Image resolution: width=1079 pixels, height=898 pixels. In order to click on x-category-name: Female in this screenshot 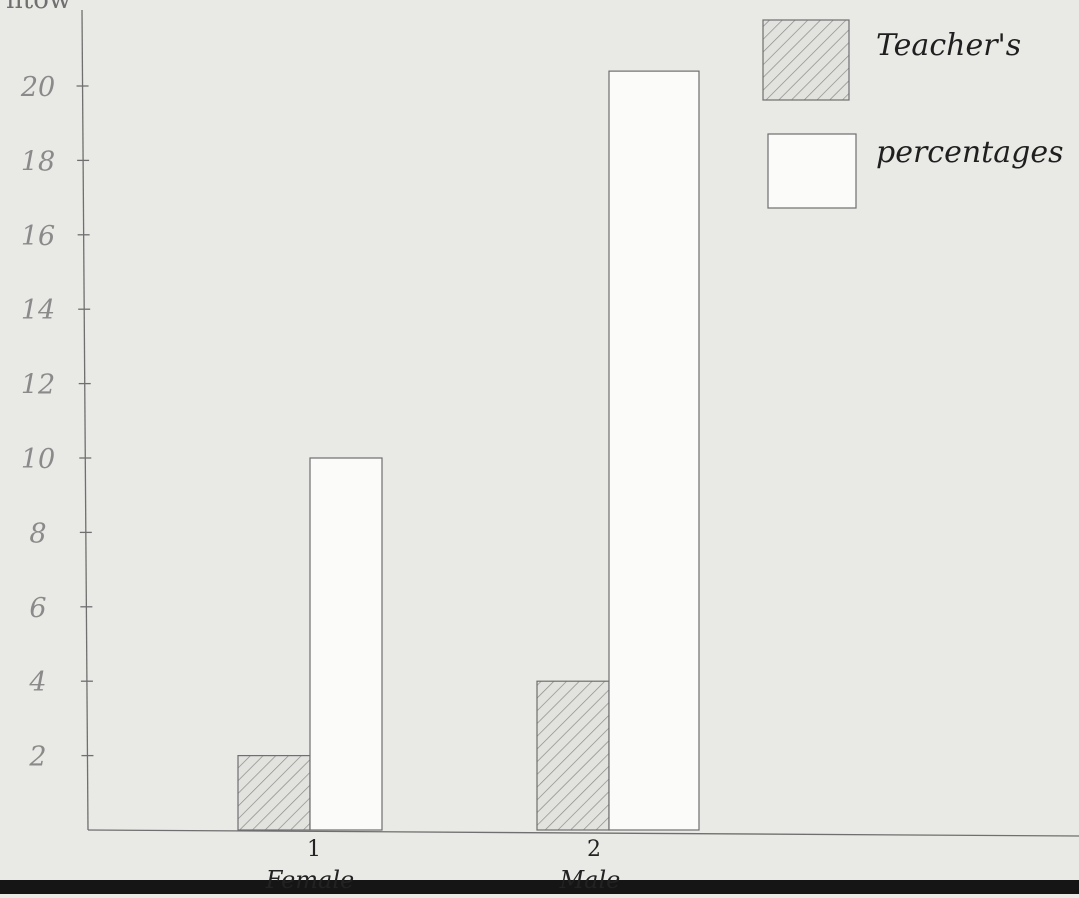, I will do `click(310, 880)`.